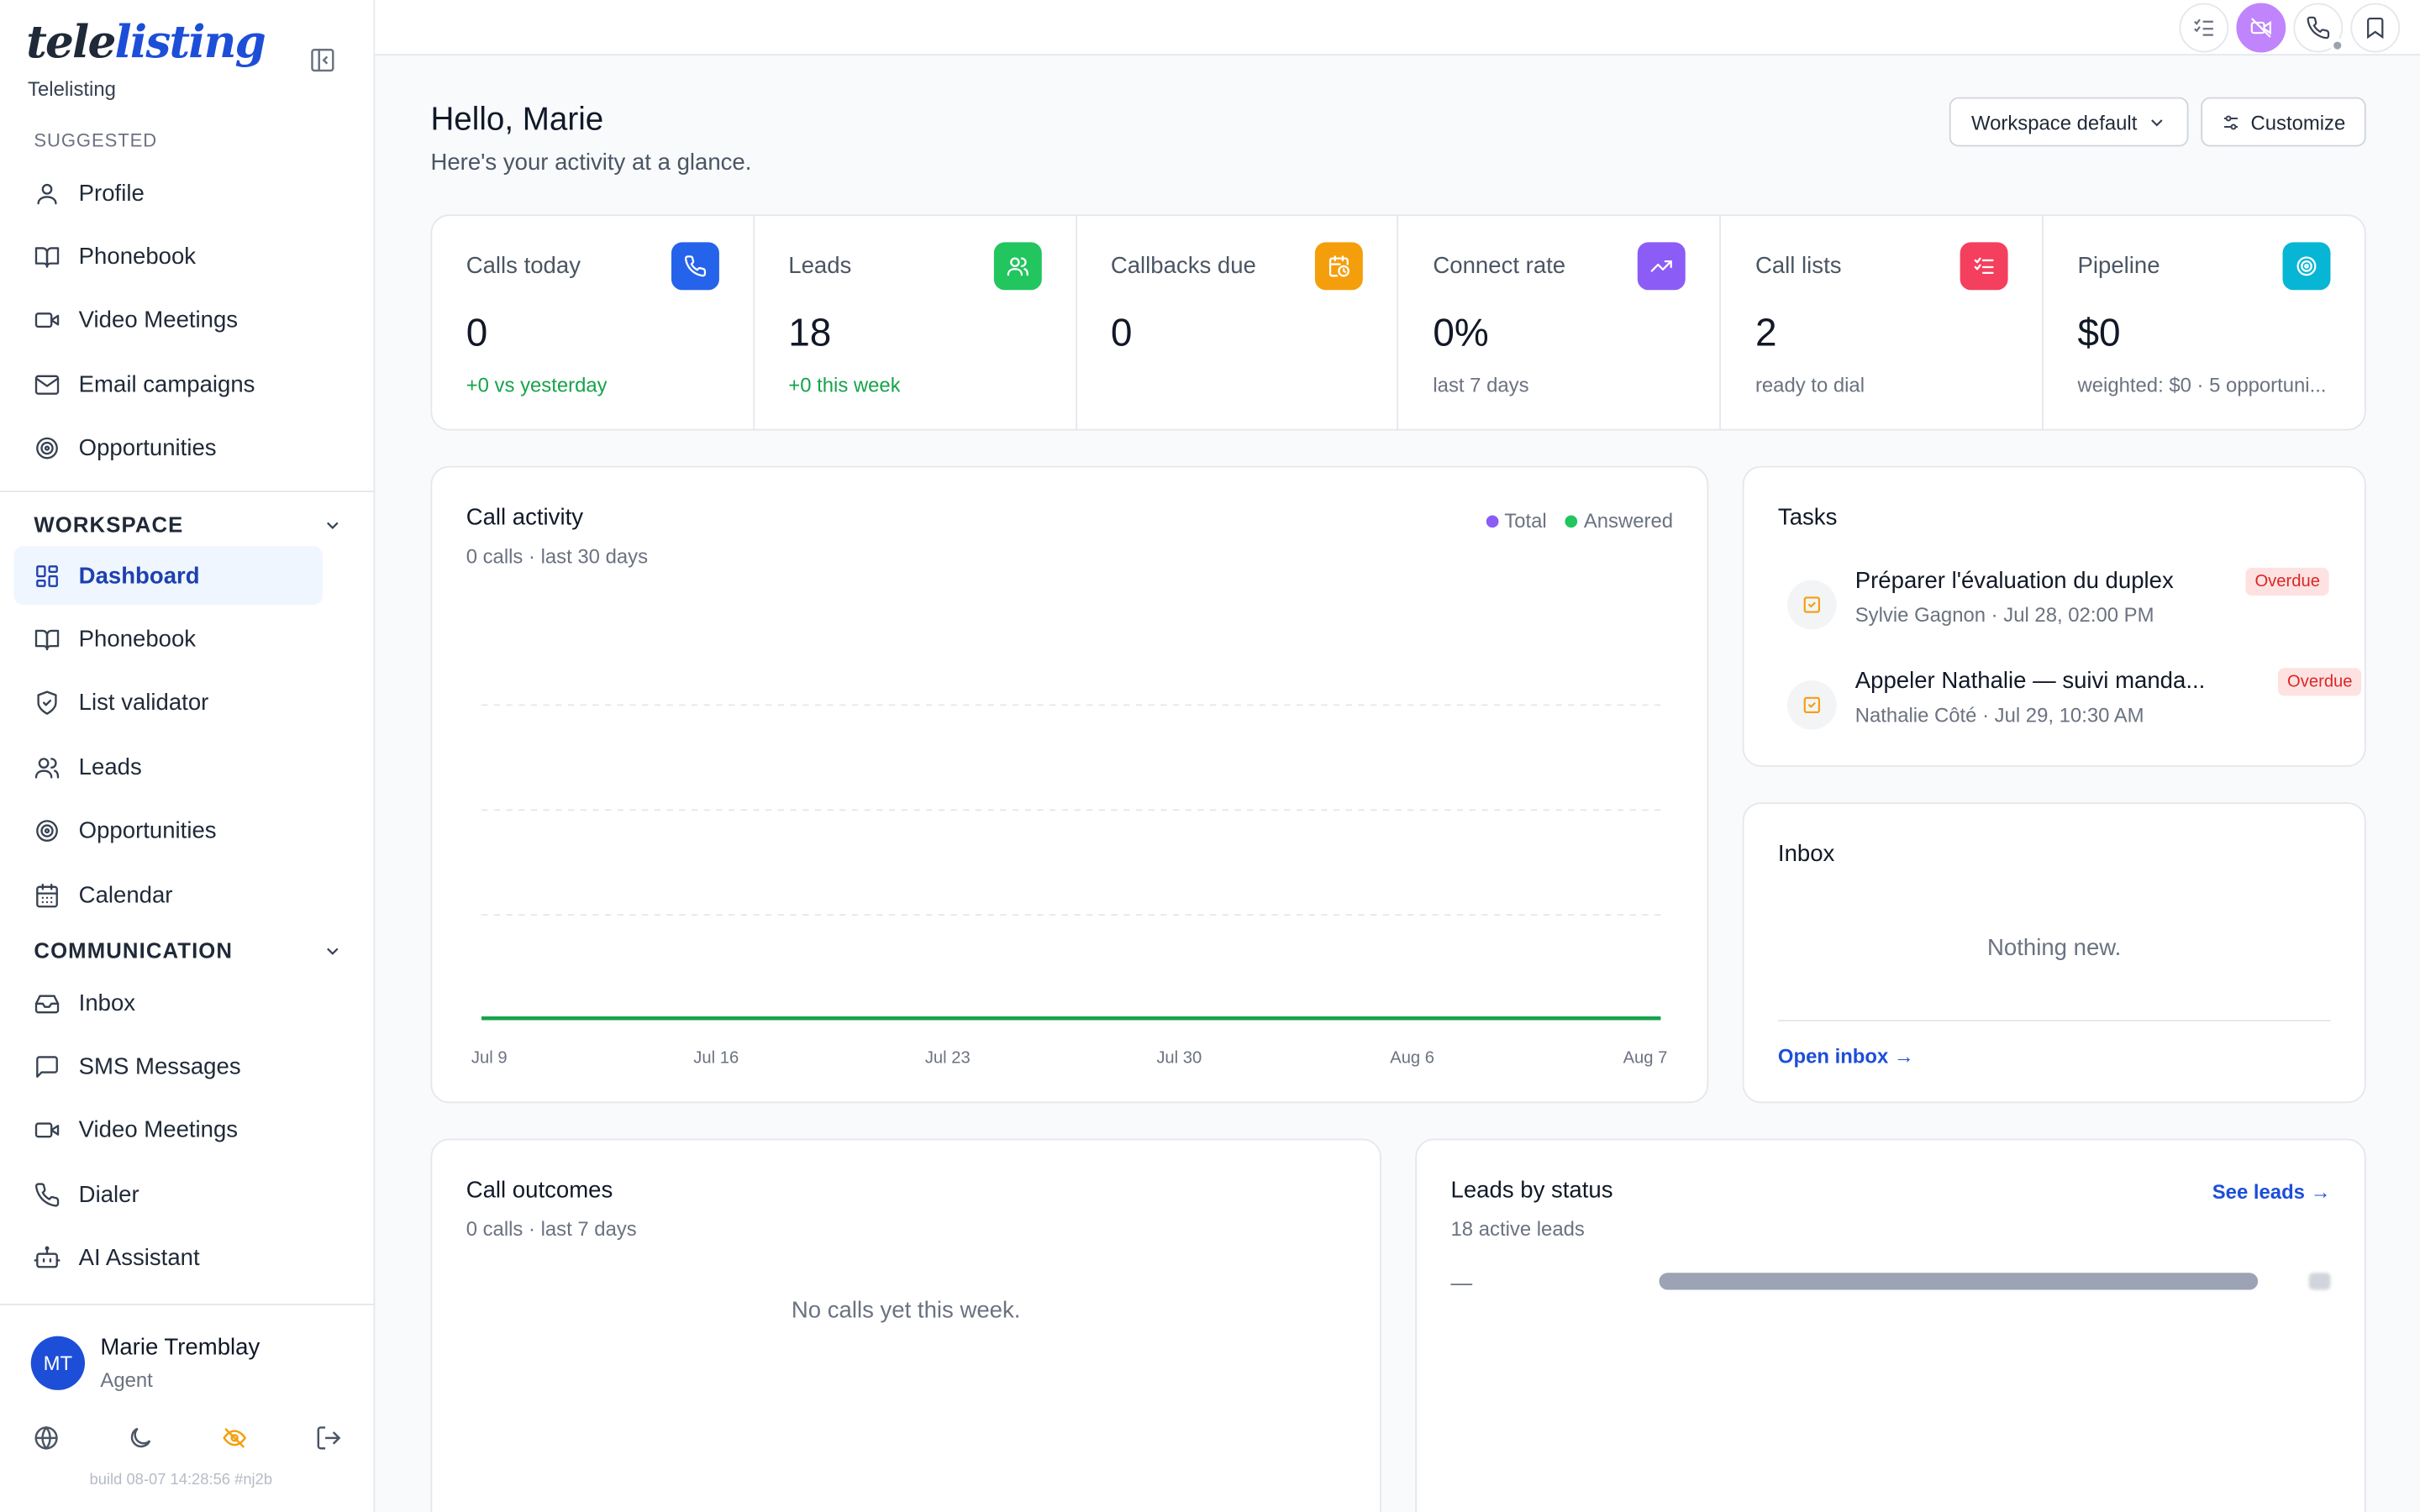  I want to click on logout-icon, so click(329, 1438).